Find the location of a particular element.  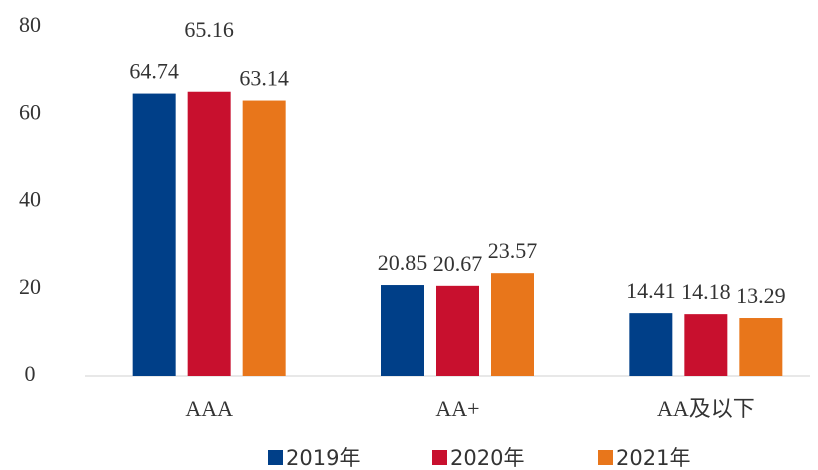

y-tick-label: 80 is located at coordinates (30, 24).